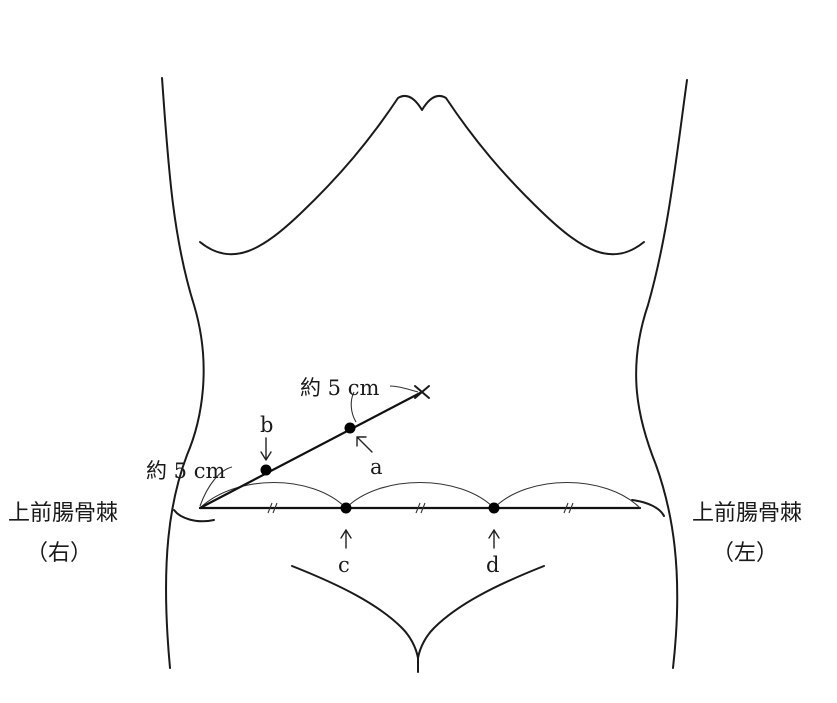 Image resolution: width=837 pixels, height=703 pixels. Describe the element at coordinates (344, 565) in the screenshot. I see `label-c: c` at that location.